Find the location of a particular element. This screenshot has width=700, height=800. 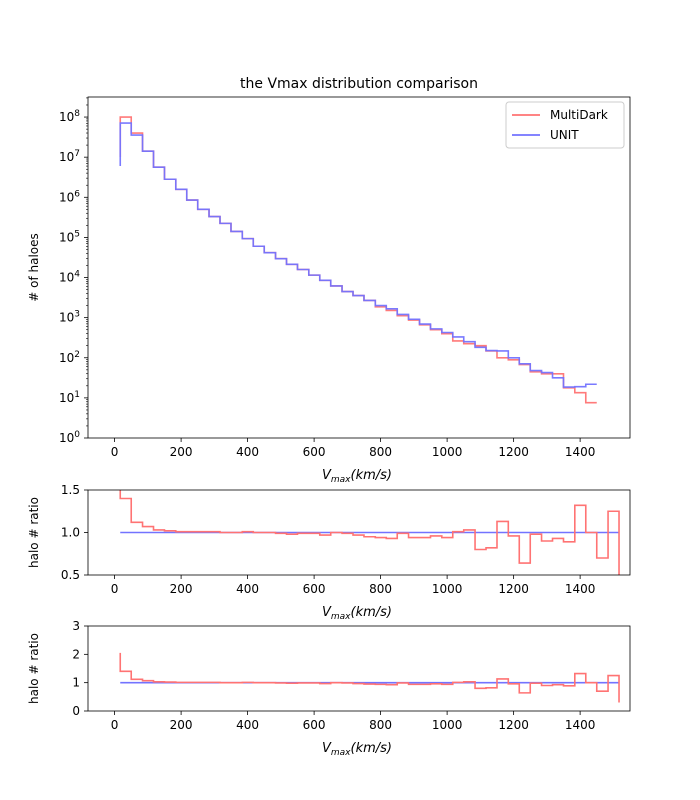

y-axis-label: # of haloes is located at coordinates (34, 267).